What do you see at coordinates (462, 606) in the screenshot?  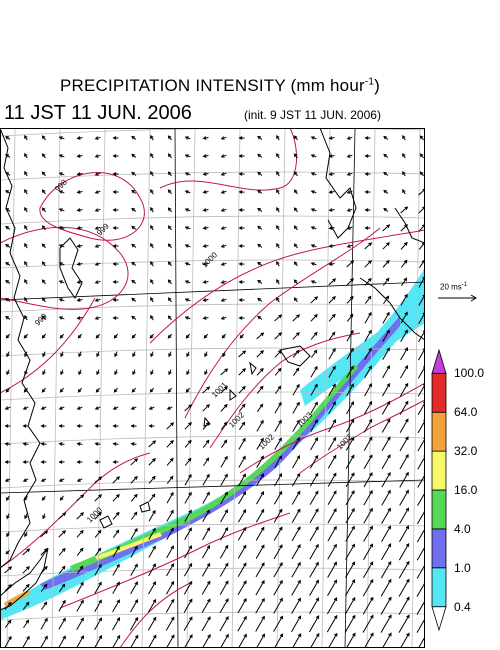 I see `colorbar-level-label: 0.4` at bounding box center [462, 606].